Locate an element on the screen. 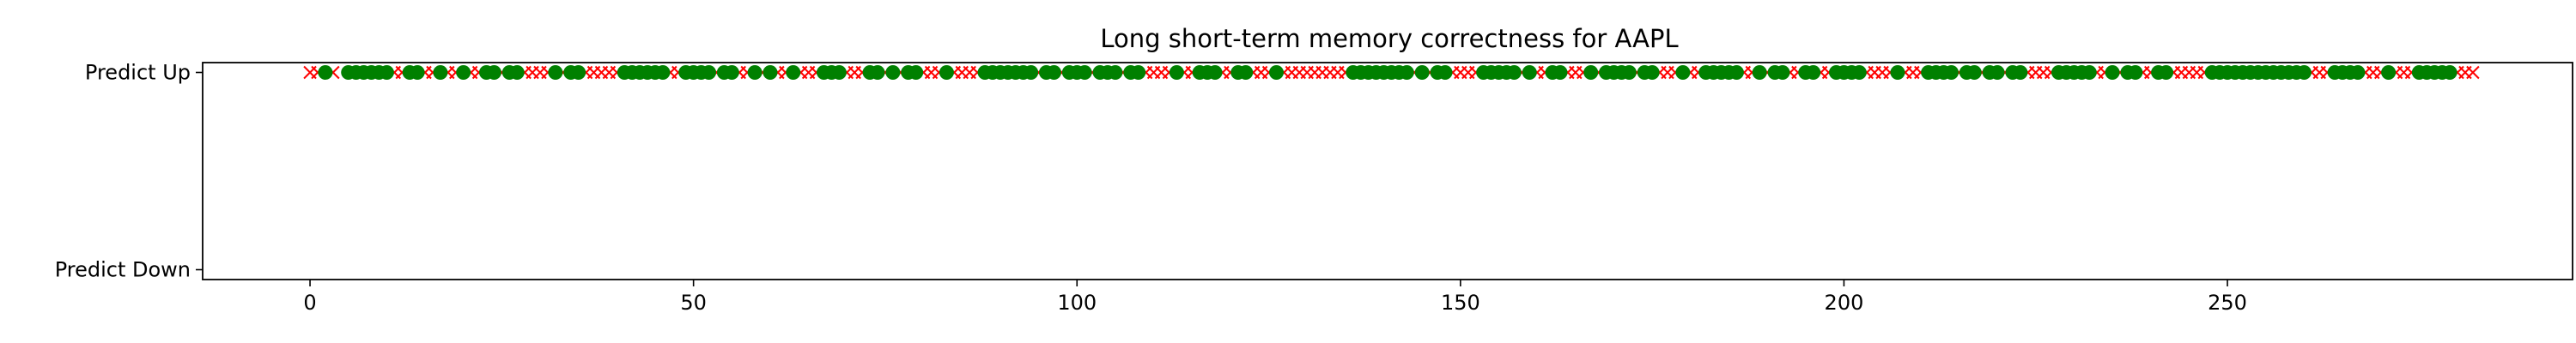 This screenshot has height=343, width=2576. y-tick-label: Predict Up is located at coordinates (138, 73).